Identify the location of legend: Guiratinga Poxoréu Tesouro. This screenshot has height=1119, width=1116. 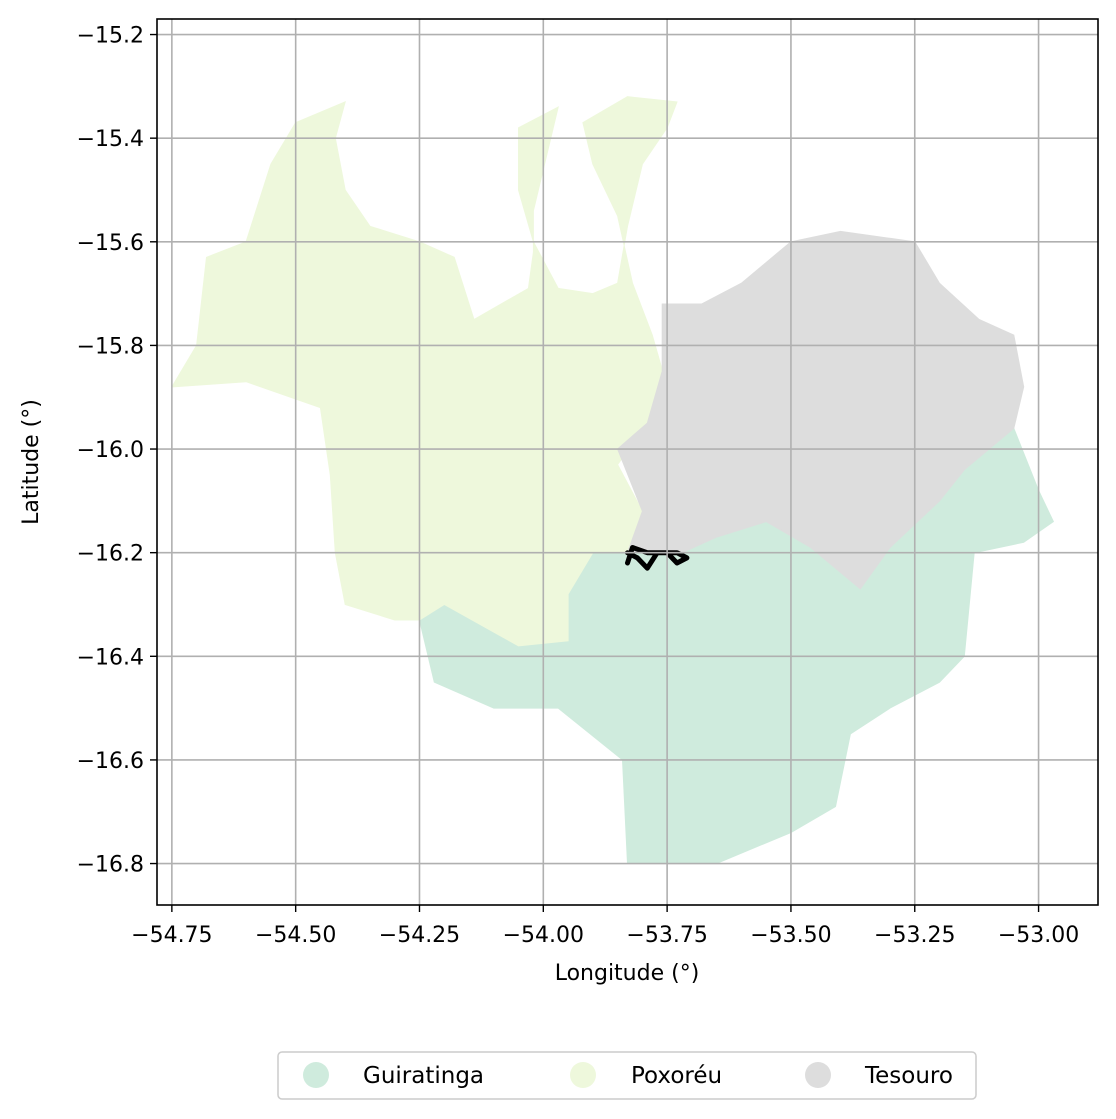
(627, 1075).